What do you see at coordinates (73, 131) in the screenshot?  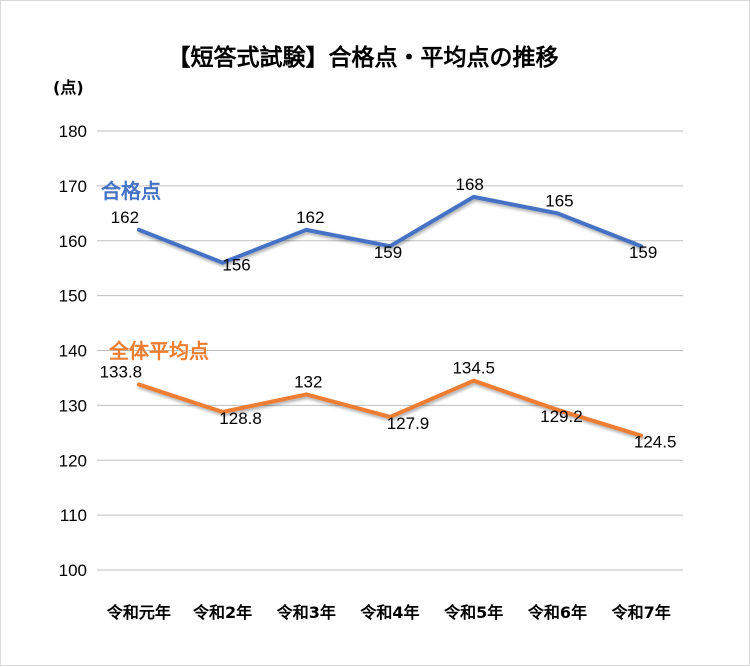 I see `y-tick-label: 180` at bounding box center [73, 131].